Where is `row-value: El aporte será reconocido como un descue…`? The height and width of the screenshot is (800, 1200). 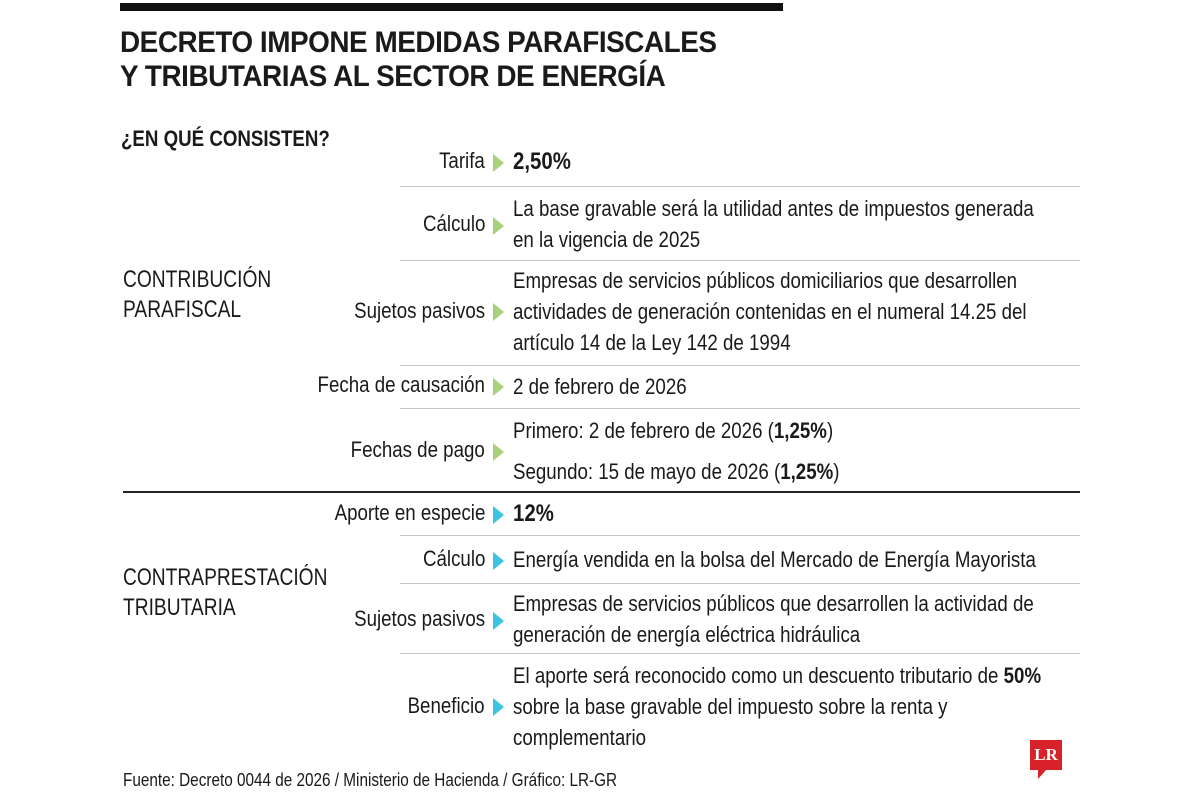
row-value: El aporte será reconocido como un descue… is located at coordinates (785, 706).